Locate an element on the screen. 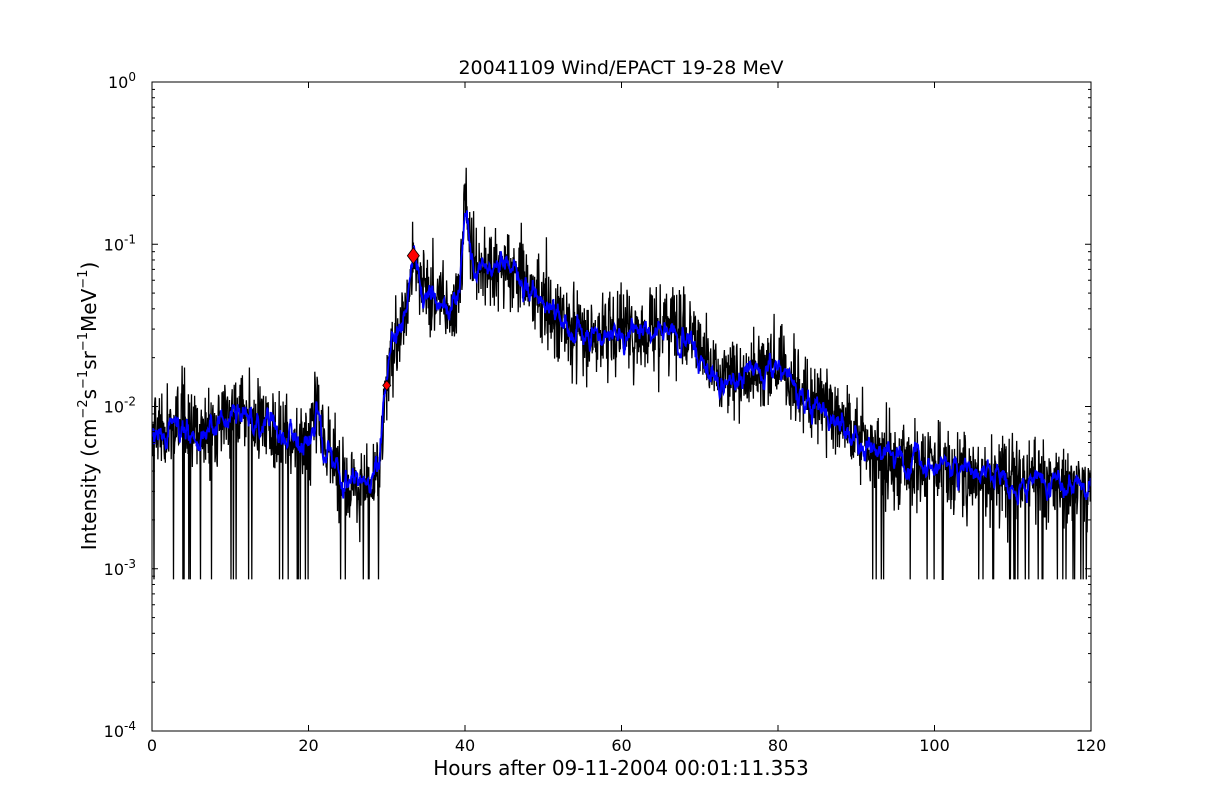 The height and width of the screenshot is (812, 1212). y-tick-label: 10⁻¹ is located at coordinates (120, 243).